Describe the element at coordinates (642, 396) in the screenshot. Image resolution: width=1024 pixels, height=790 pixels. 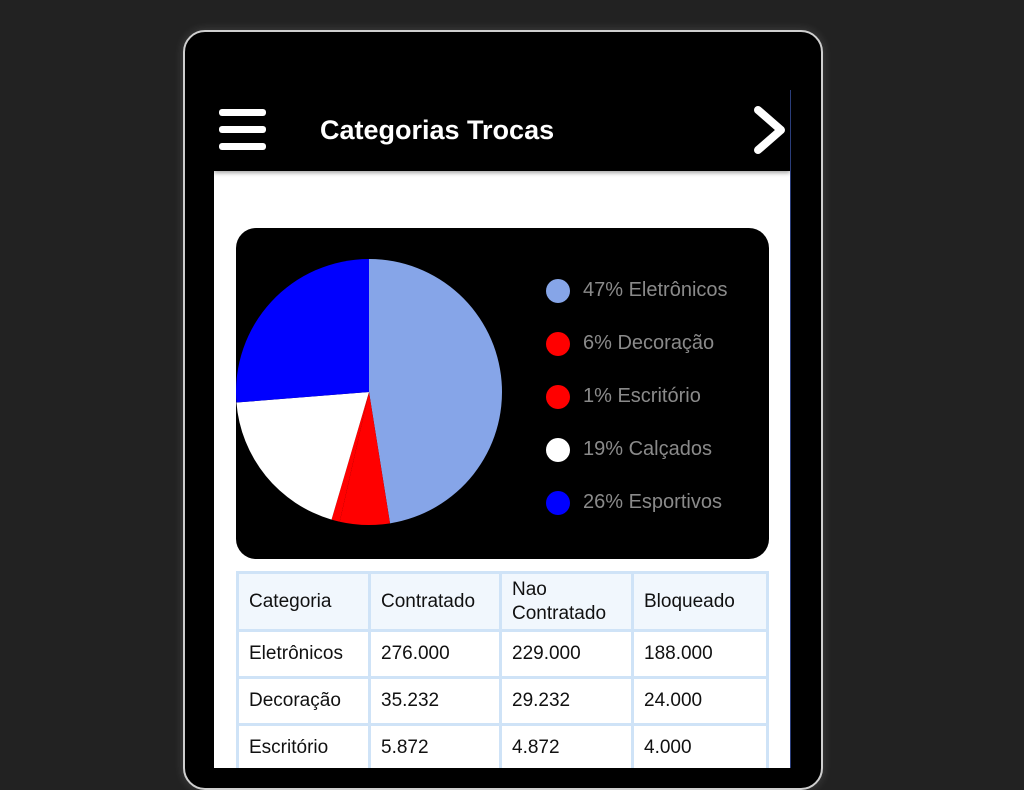
I see `legend-label: 1% Escritório` at that location.